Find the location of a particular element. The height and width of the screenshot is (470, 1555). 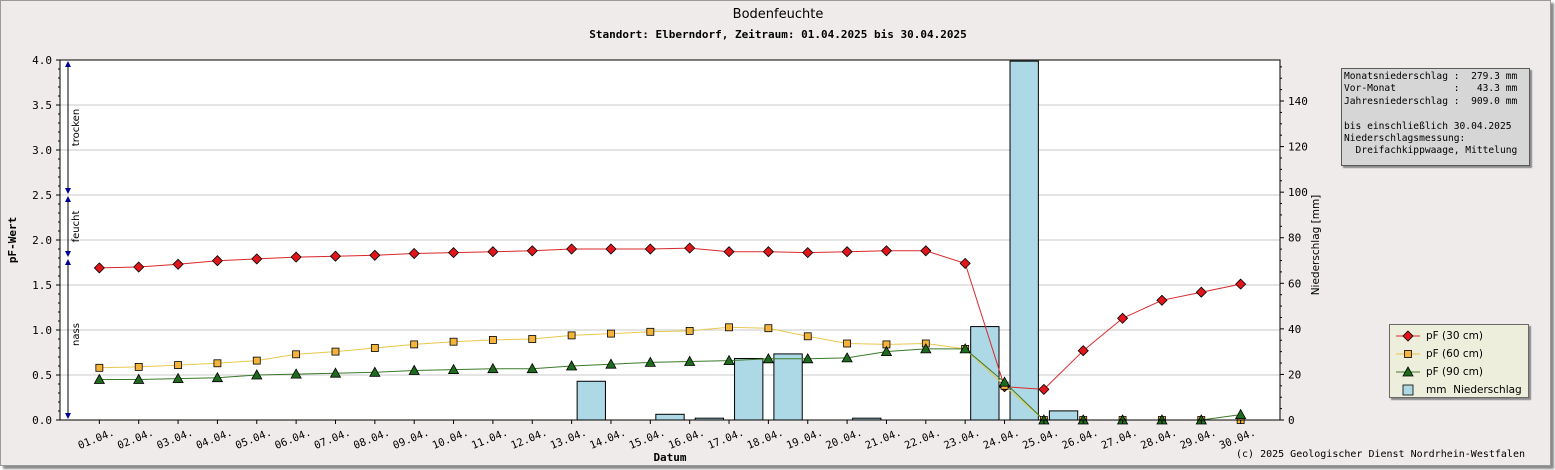

info-line: Jahresniederschlag : 909.0 mm is located at coordinates (1431, 101).